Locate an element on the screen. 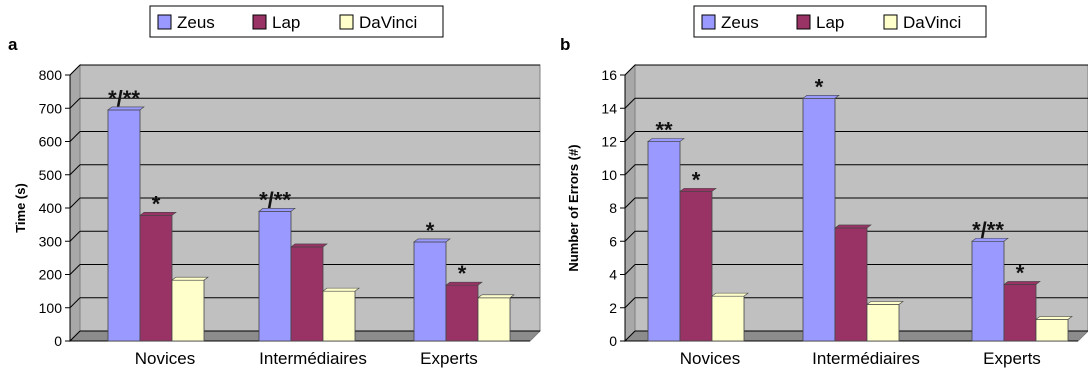 This screenshot has width=1088, height=377. x-category-label: Novices is located at coordinates (165, 358).